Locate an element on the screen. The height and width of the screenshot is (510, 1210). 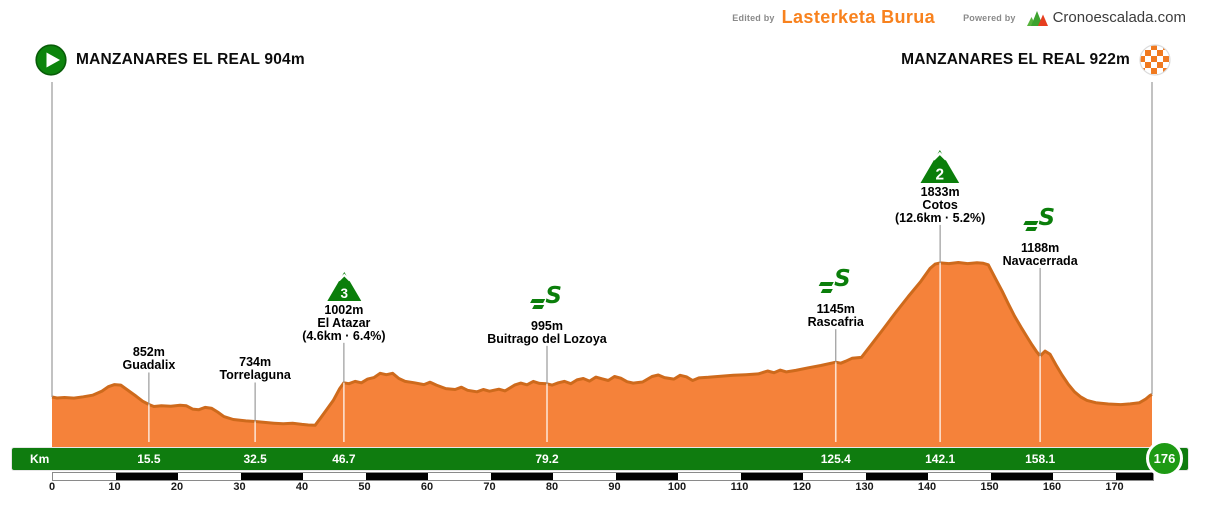
ruler-number-50: 50 is located at coordinates (364, 487).